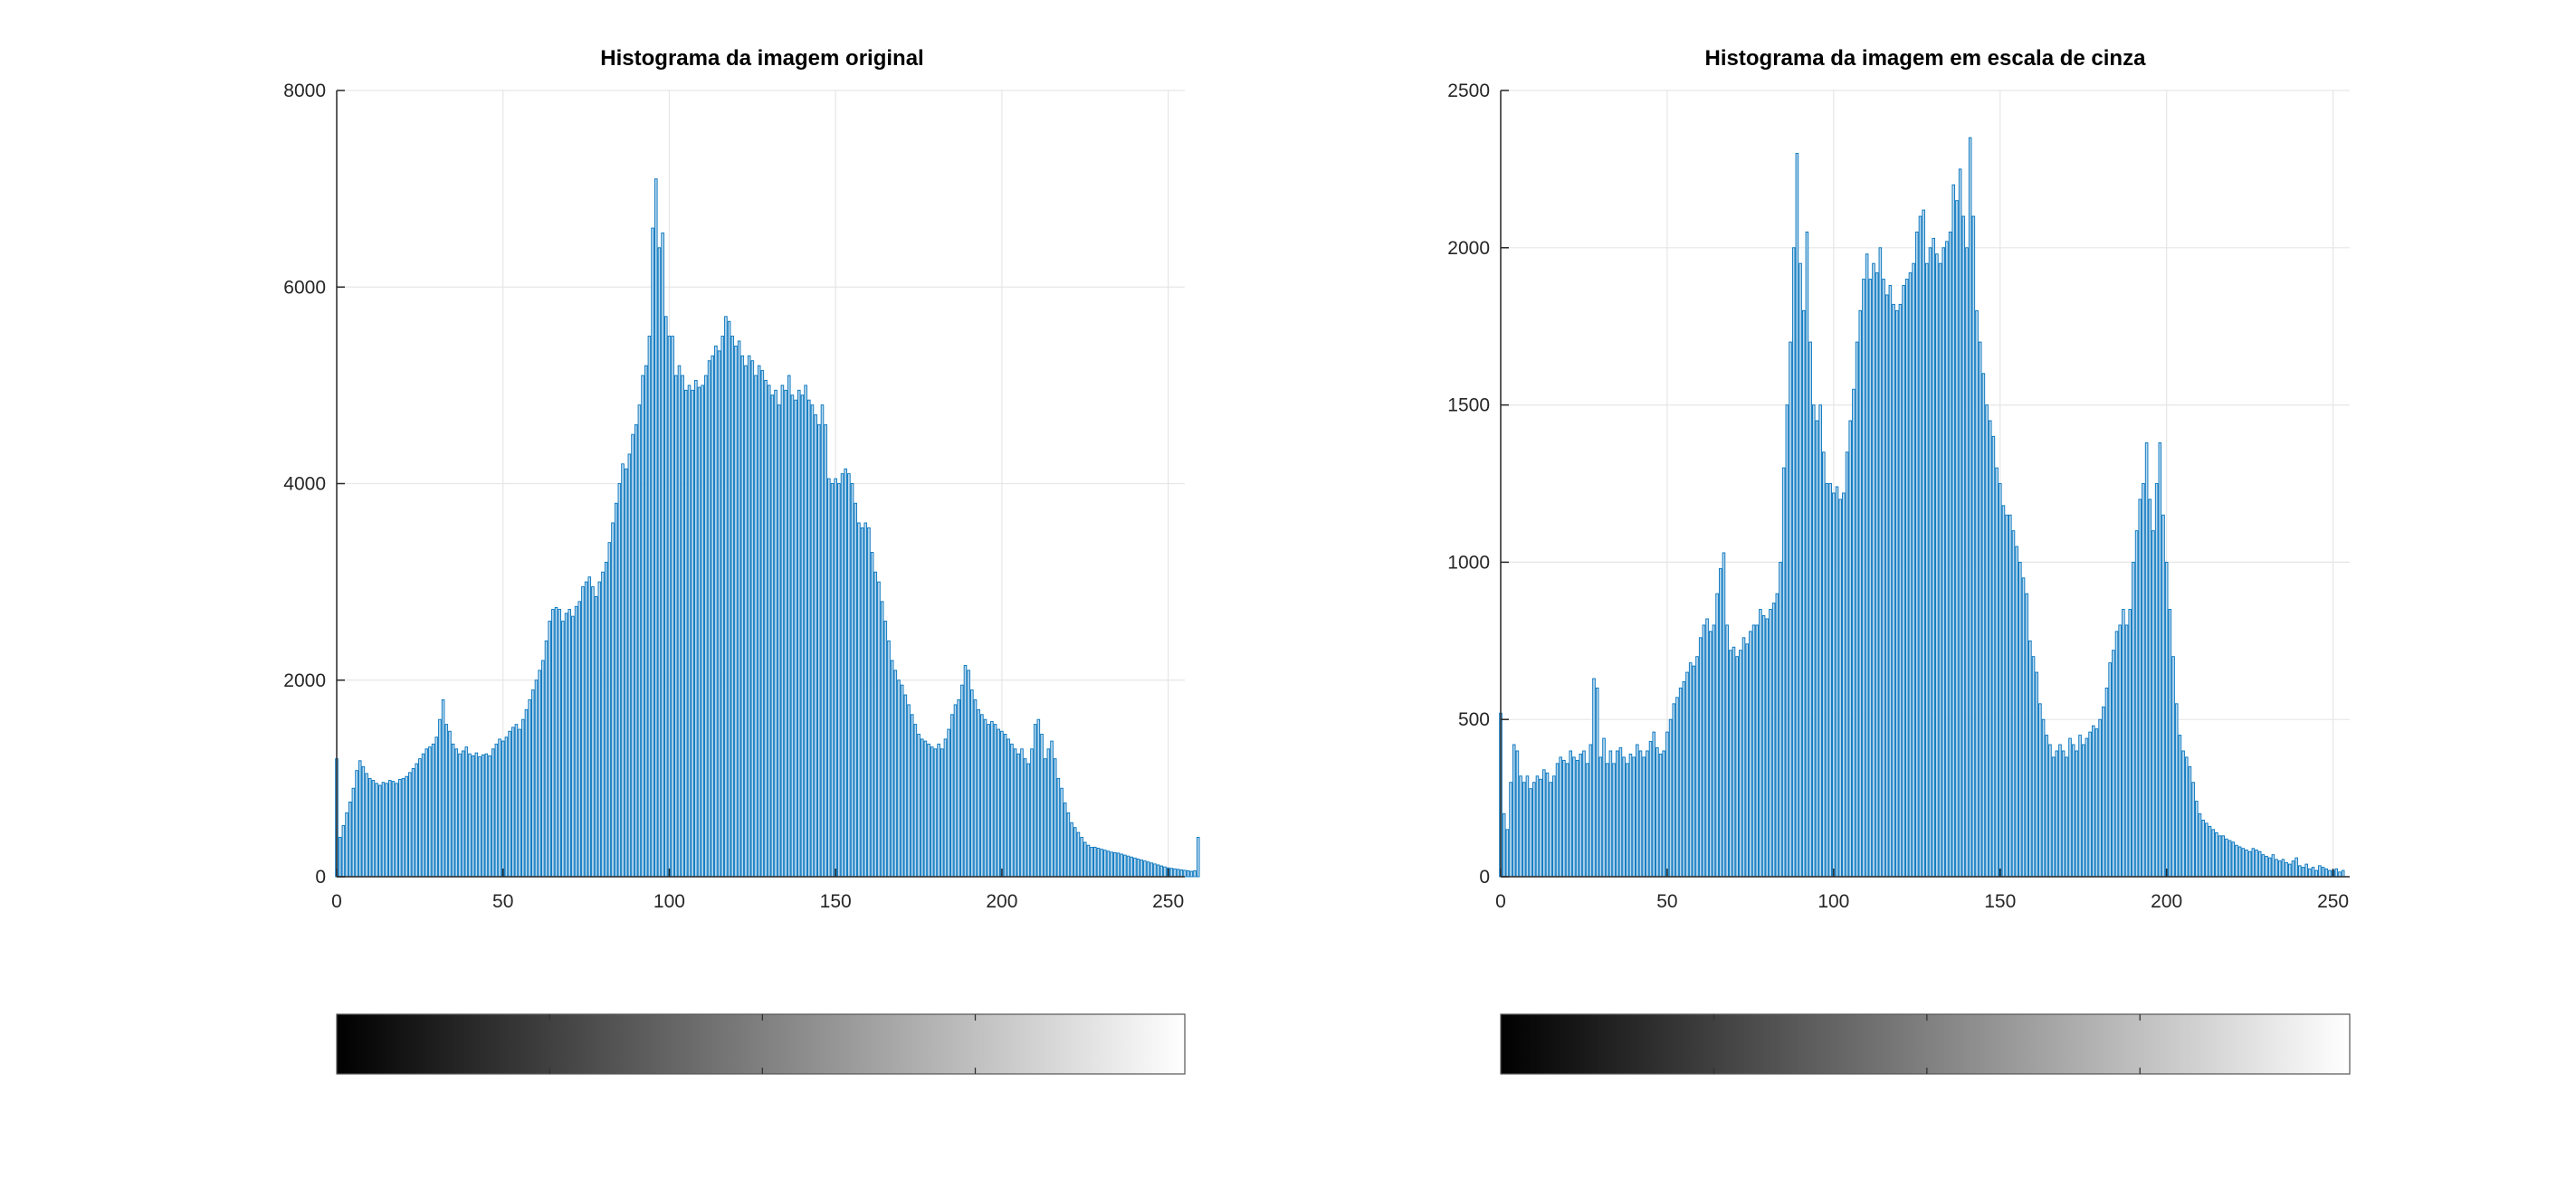 This screenshot has width=2576, height=1197. What do you see at coordinates (1468, 91) in the screenshot?
I see `y-tick-label: 2500` at bounding box center [1468, 91].